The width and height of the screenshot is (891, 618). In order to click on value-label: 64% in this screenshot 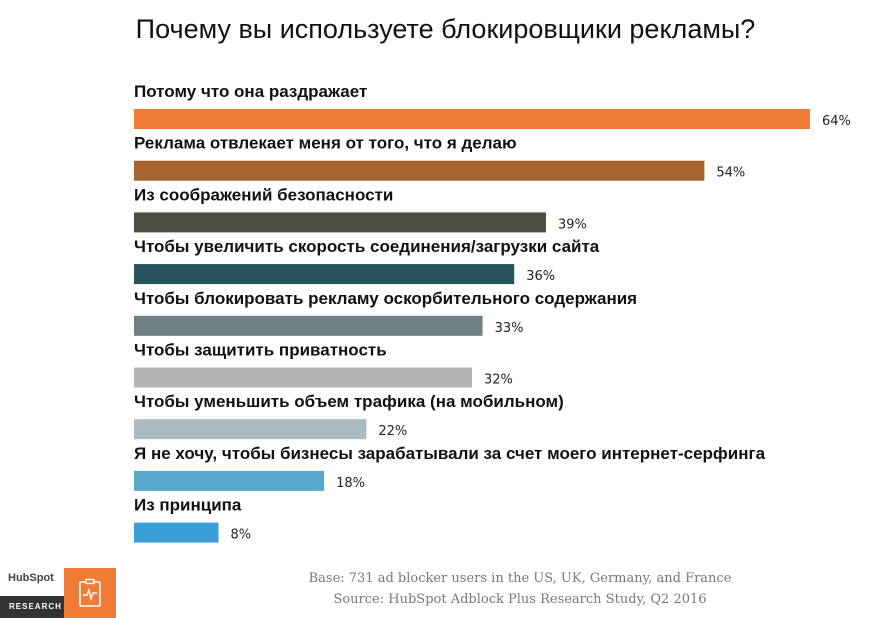, I will do `click(836, 121)`.